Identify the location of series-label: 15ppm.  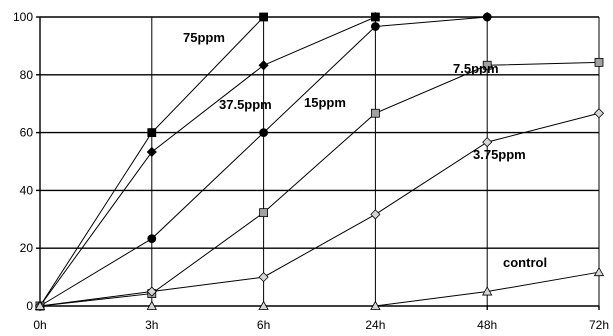
(325, 102).